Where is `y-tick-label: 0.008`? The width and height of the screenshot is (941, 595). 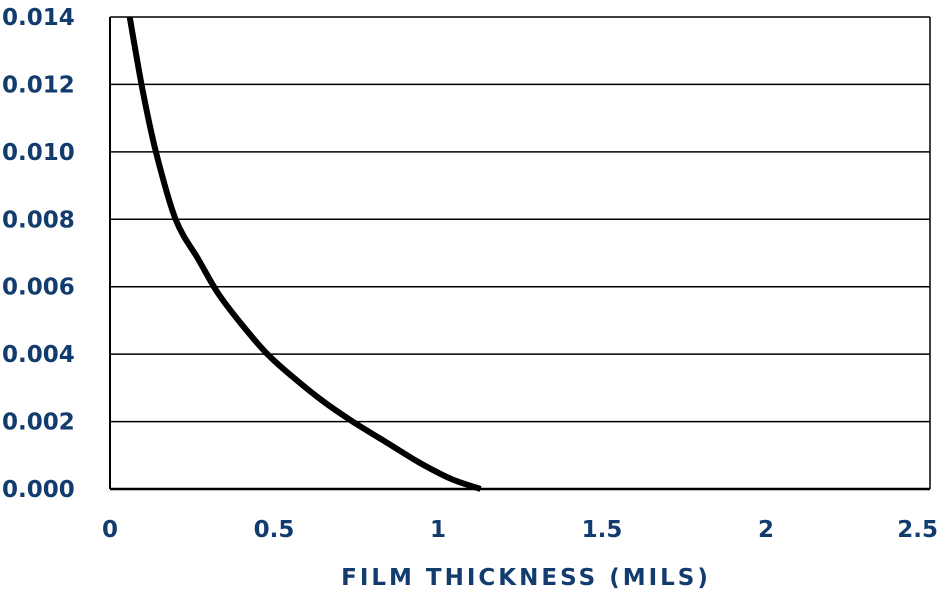 y-tick-label: 0.008 is located at coordinates (38, 220).